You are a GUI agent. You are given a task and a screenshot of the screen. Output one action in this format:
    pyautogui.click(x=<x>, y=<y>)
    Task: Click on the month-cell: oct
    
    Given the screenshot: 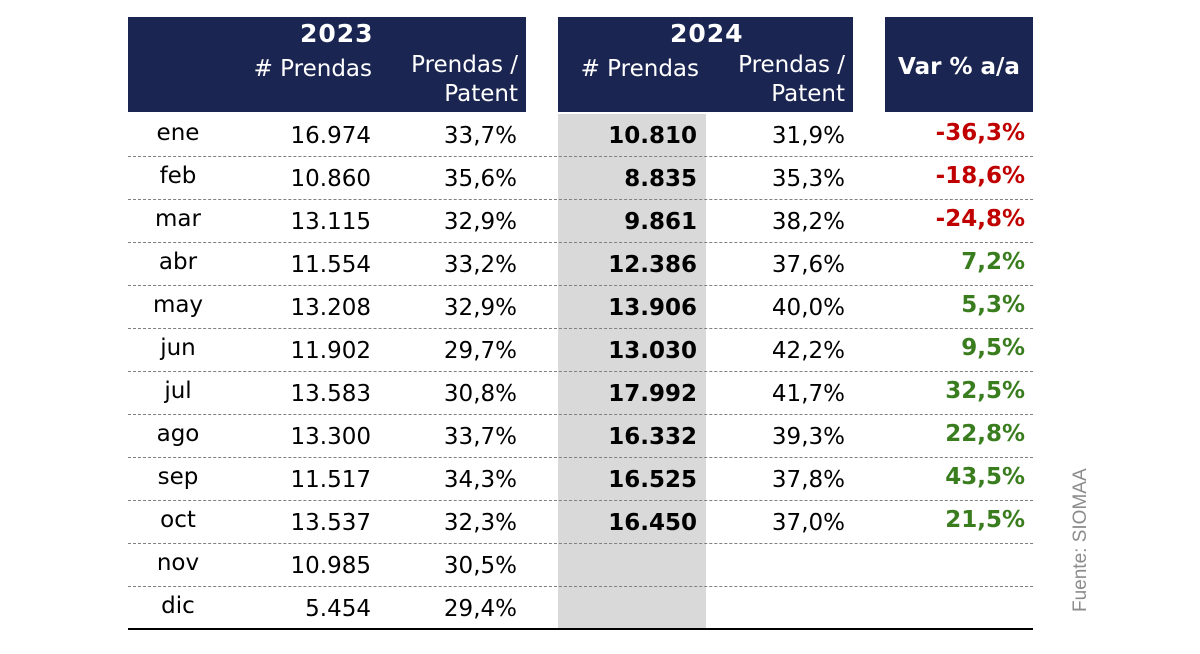 What is the action you would take?
    pyautogui.click(x=178, y=520)
    